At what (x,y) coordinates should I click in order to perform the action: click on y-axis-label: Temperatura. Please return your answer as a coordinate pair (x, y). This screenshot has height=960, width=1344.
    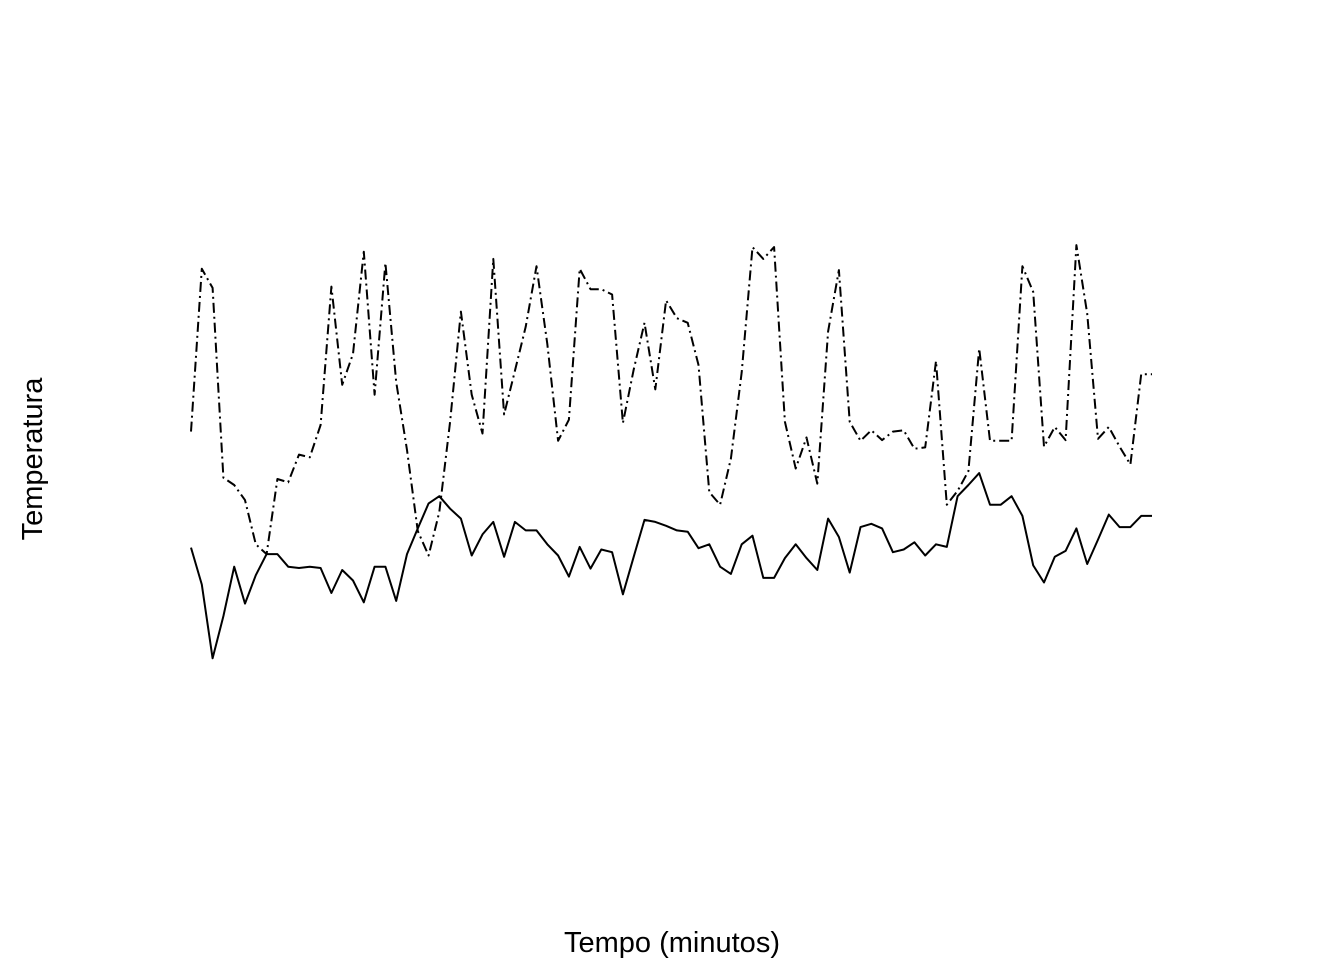
    Looking at the image, I should click on (33, 459).